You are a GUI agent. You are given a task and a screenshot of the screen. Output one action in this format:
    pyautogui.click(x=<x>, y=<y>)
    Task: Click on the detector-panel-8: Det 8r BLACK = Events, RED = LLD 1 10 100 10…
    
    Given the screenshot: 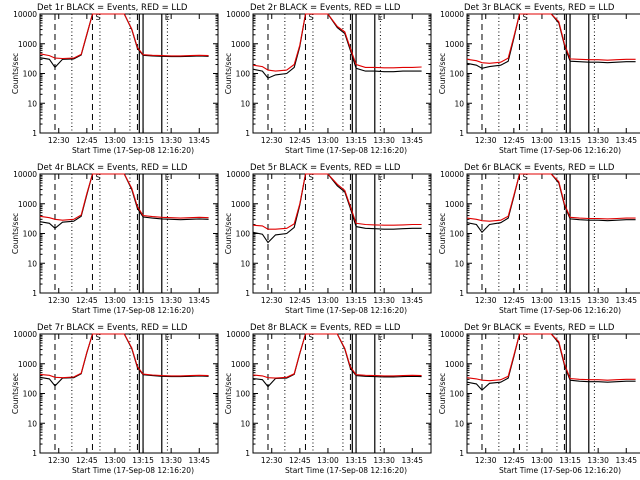 What is the action you would take?
    pyautogui.click(x=328, y=399)
    